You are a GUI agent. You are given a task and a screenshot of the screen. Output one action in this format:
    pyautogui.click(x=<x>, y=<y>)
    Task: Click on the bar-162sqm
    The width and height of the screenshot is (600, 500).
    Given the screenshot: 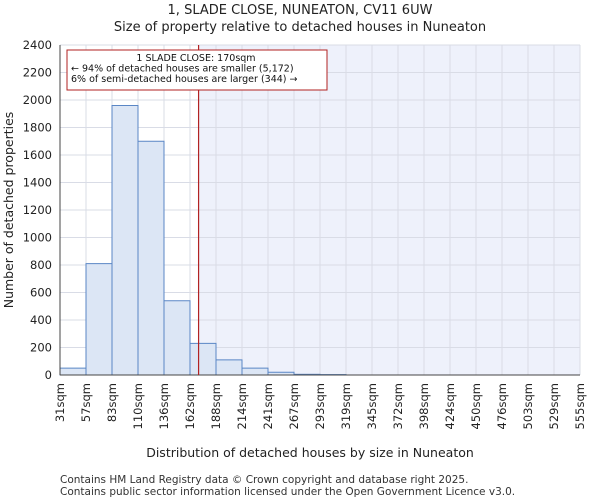 What is the action you would take?
    pyautogui.click(x=203, y=359)
    